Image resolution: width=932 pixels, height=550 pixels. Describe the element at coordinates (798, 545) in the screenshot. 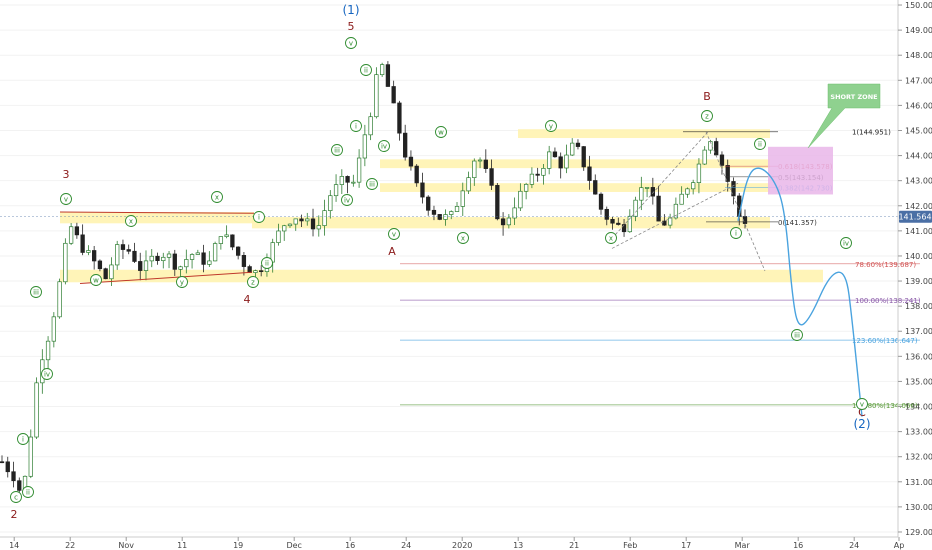

I see `time-tick-label: 16` at that location.